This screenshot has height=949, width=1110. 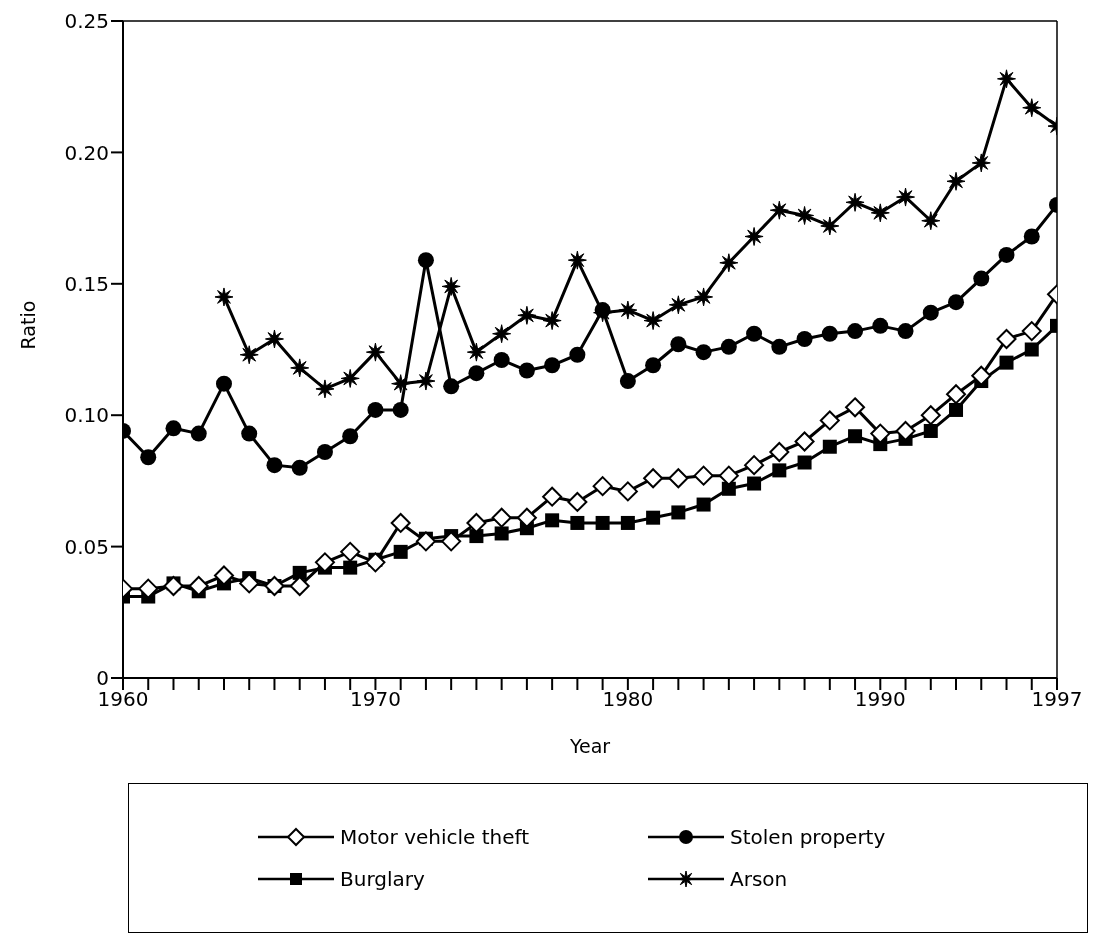 What do you see at coordinates (589, 746) in the screenshot?
I see `x-axis-title: Year` at bounding box center [589, 746].